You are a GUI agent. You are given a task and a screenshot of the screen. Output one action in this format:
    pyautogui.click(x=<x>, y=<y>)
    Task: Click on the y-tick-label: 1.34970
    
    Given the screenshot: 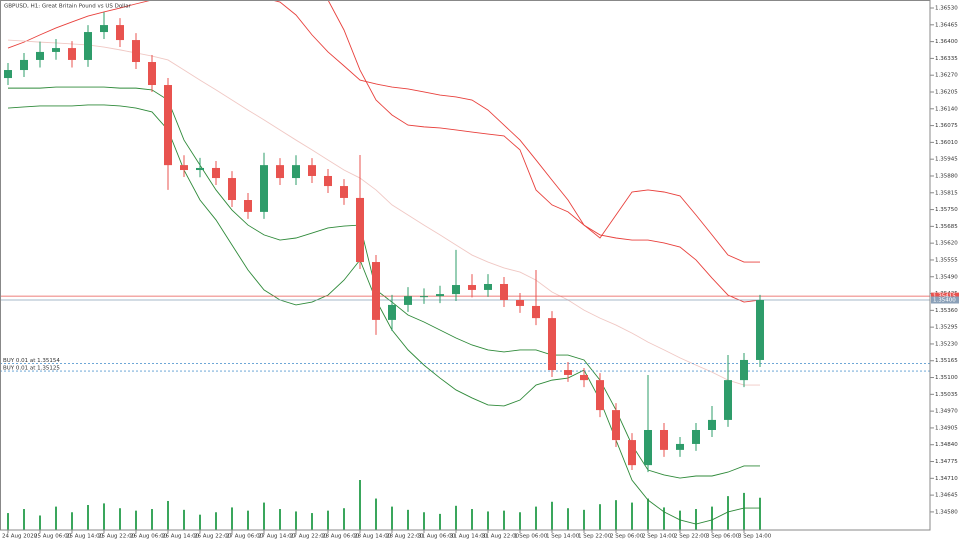 What is the action you would take?
    pyautogui.click(x=946, y=412)
    